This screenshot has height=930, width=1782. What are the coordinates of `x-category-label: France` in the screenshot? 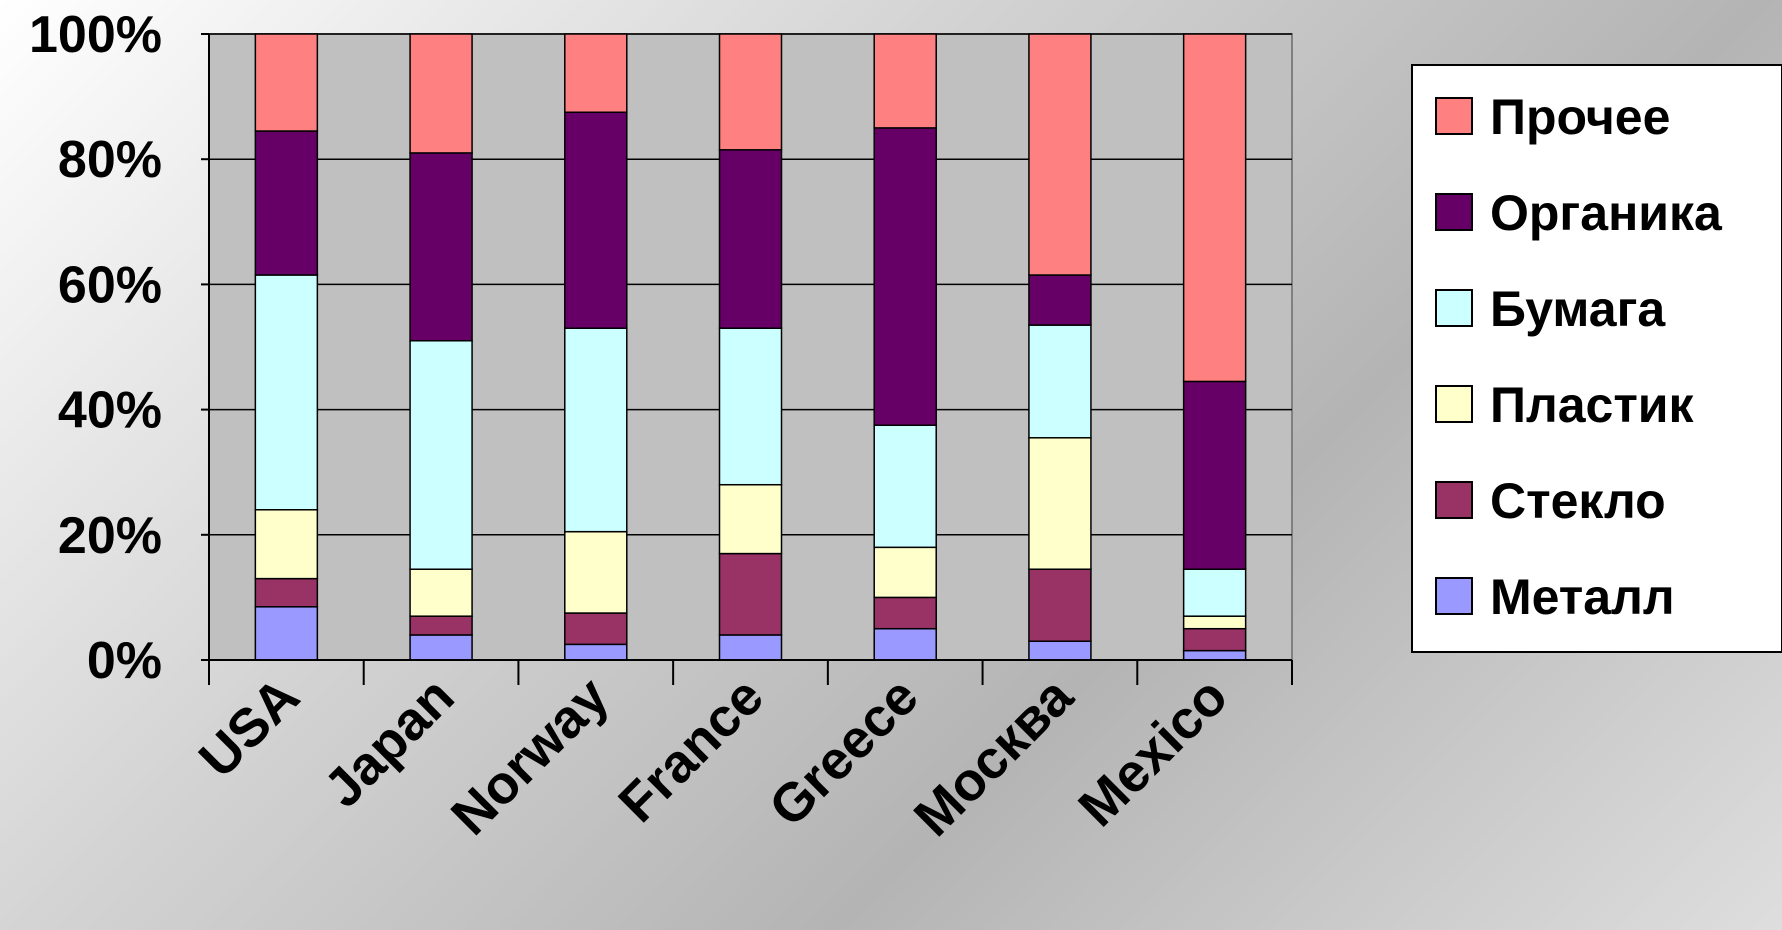 It's located at (691, 750).